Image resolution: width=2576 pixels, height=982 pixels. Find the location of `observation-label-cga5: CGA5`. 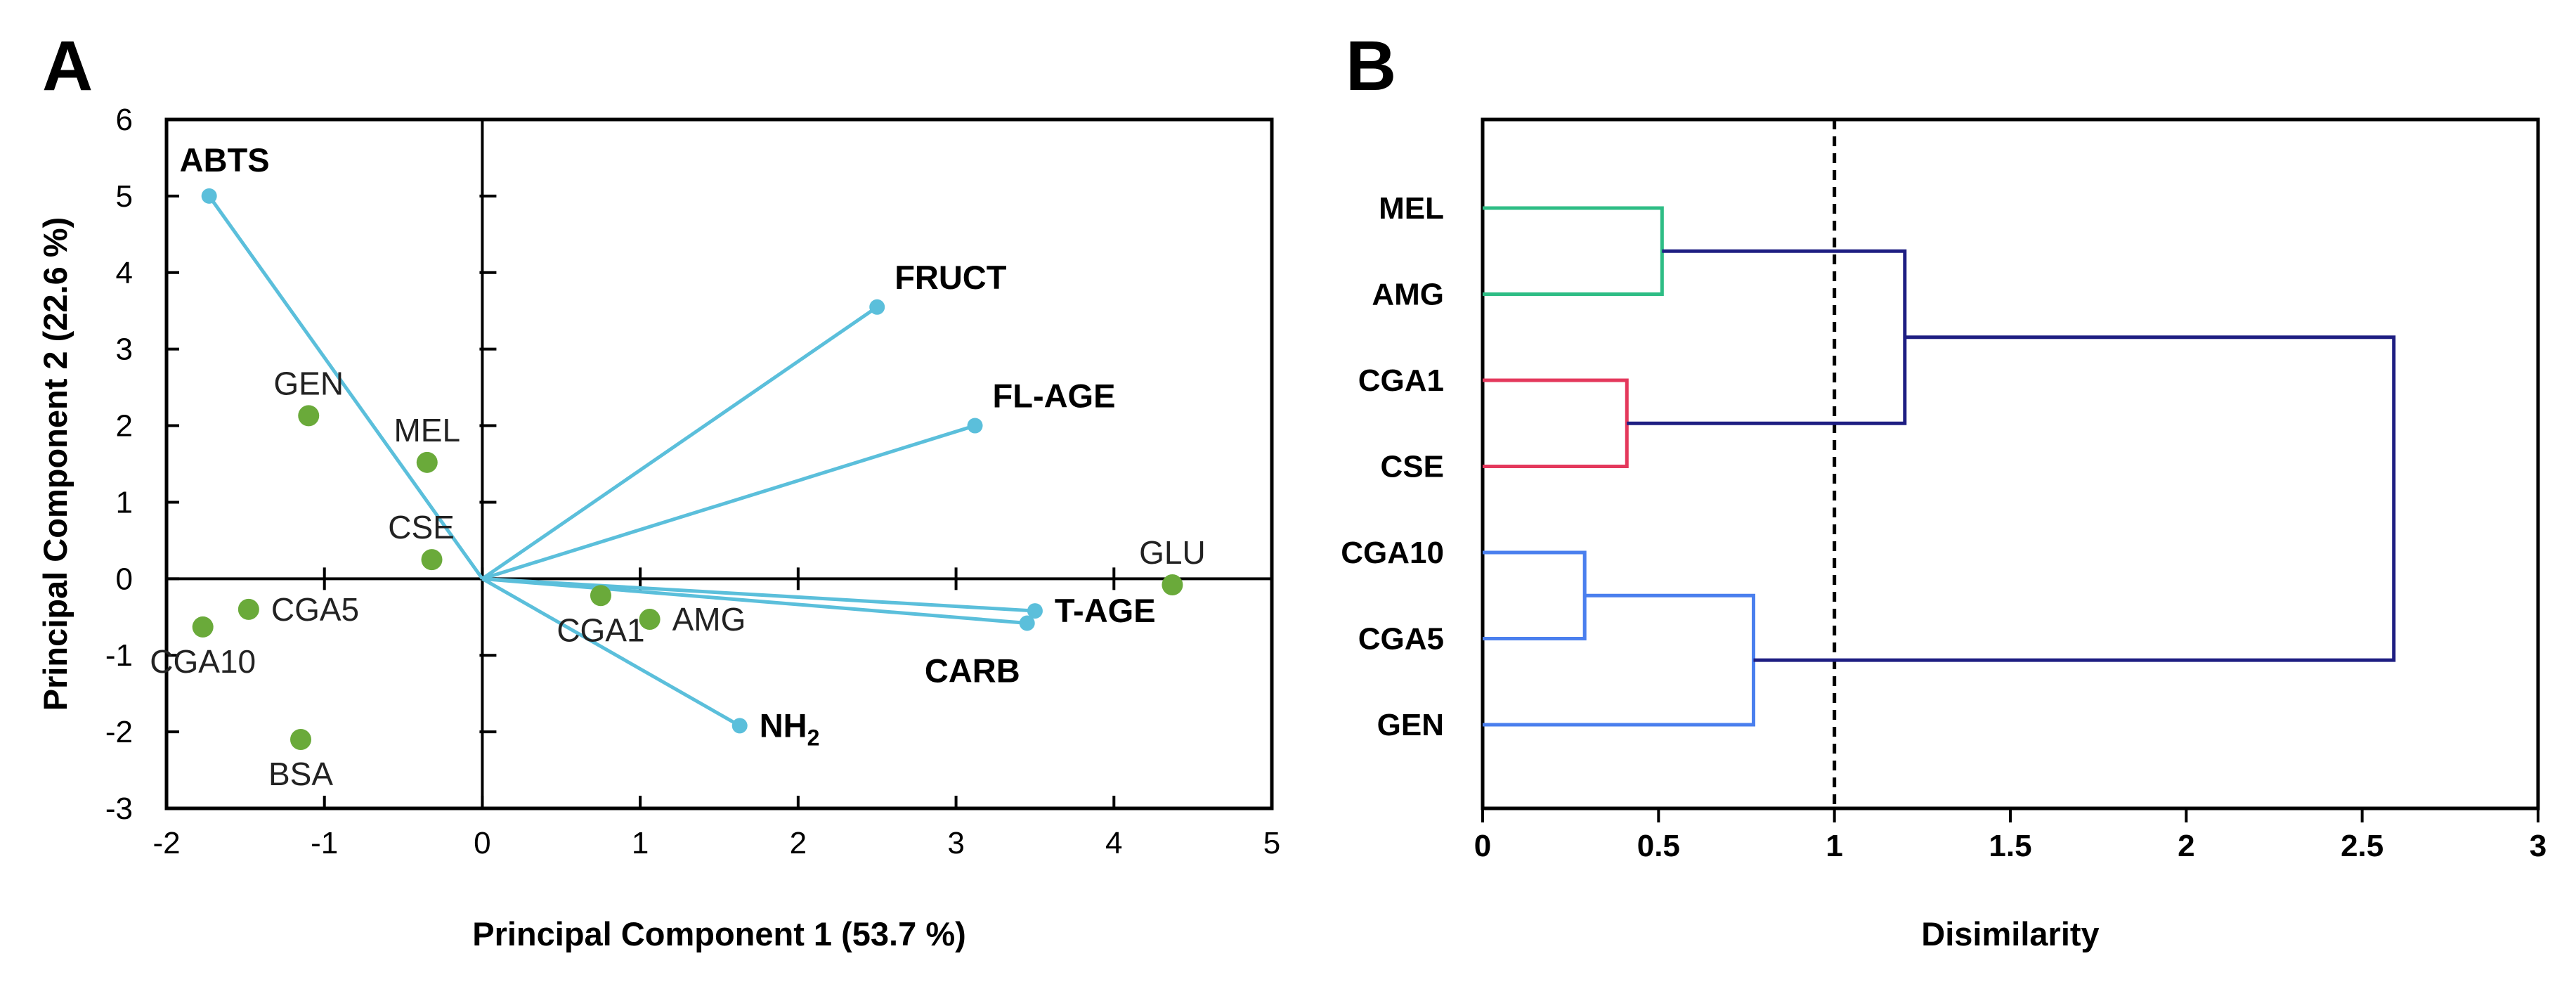

observation-label-cga5: CGA5 is located at coordinates (315, 609).